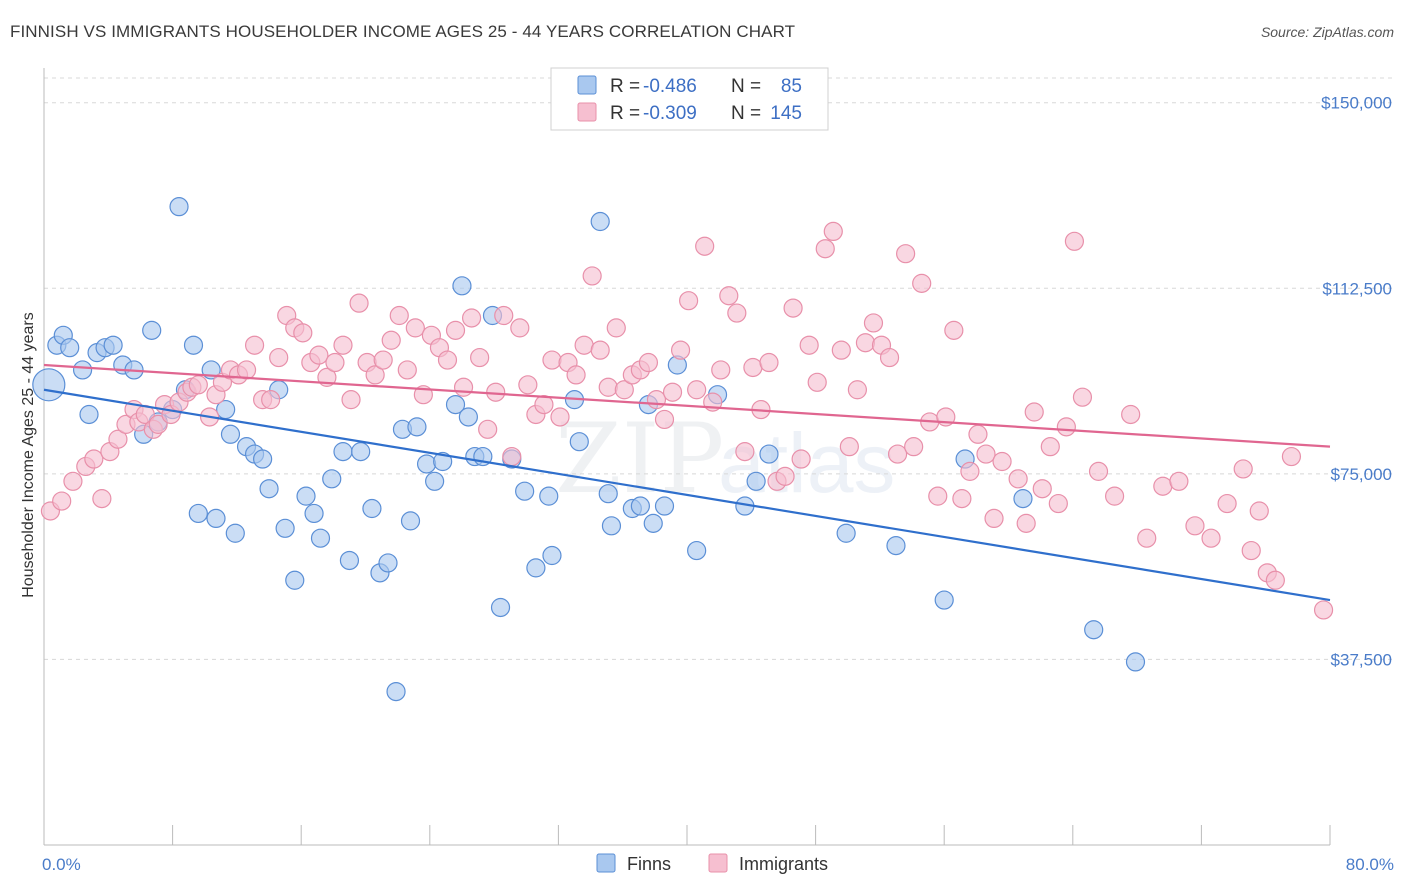 Image resolution: width=1406 pixels, height=892 pixels. What do you see at coordinates (1356, 382) in the screenshot?
I see `y-tick-labels: $37,500 $75,000 $112,500 $150,000` at bounding box center [1356, 382].